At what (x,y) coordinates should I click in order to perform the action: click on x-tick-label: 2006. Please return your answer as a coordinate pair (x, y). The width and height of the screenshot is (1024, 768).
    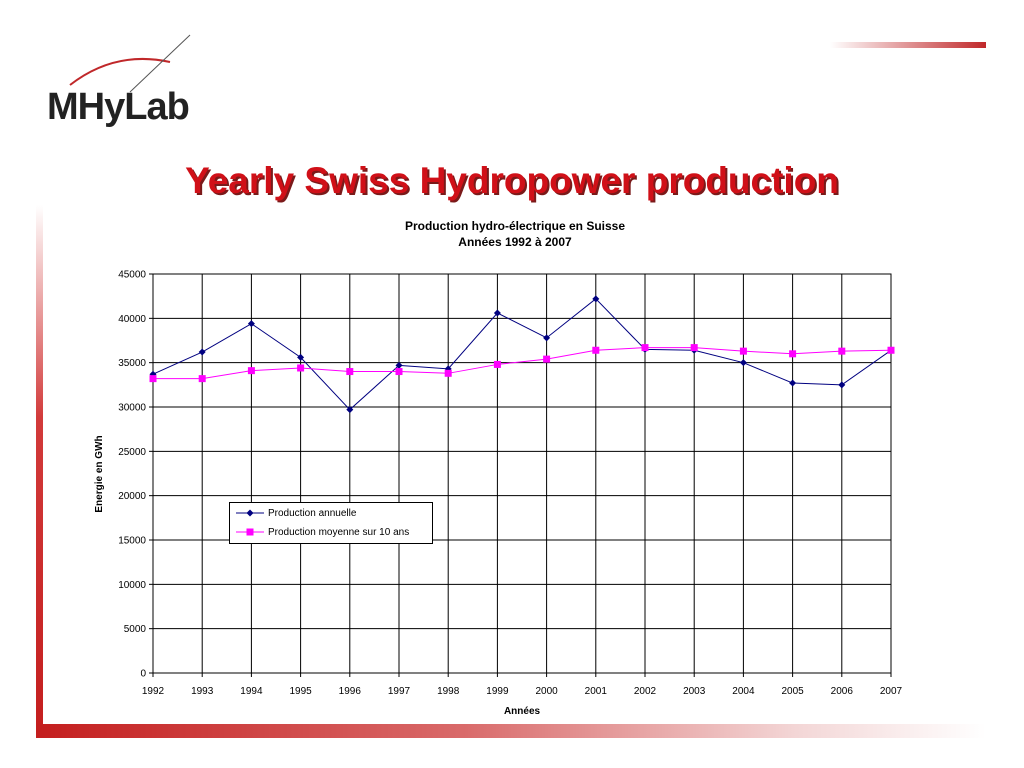
    Looking at the image, I should click on (842, 691).